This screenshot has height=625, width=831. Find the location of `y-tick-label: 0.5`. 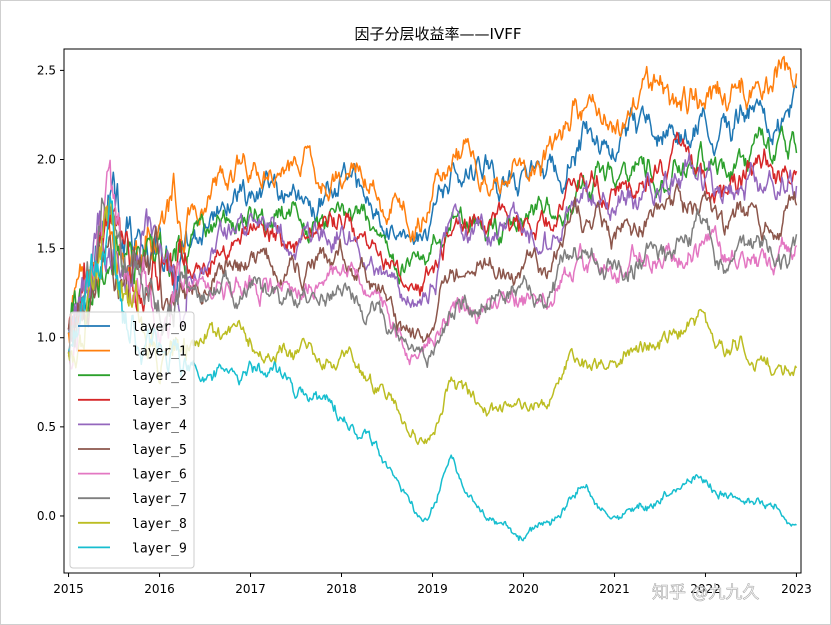

y-tick-label: 0.5 is located at coordinates (46, 427).